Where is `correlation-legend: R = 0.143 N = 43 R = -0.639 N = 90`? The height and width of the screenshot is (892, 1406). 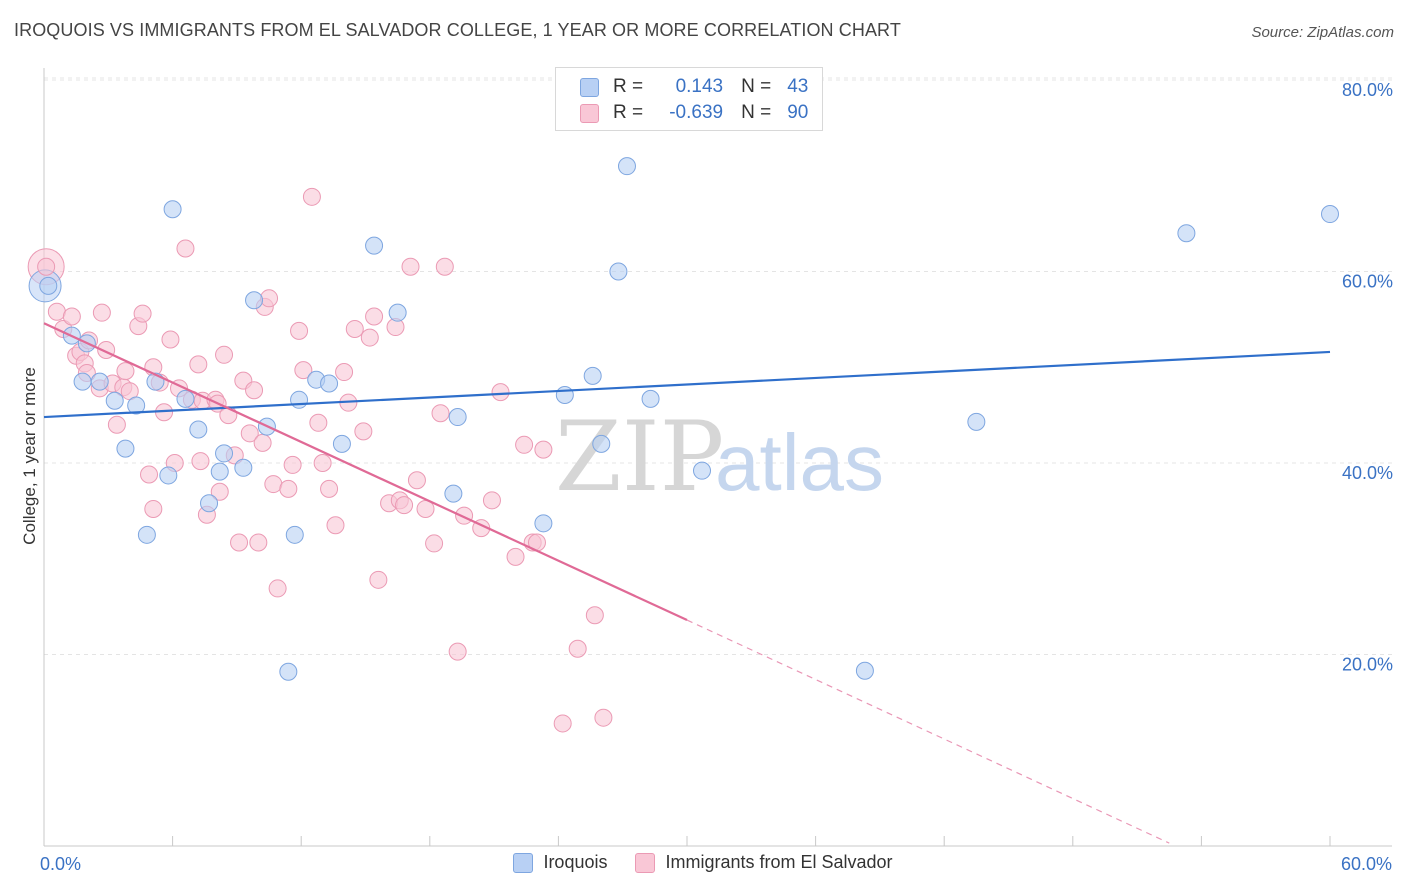
correlation-legend: R = 0.143 N = 43 R = -0.639 N = 90 is located at coordinates (689, 99).